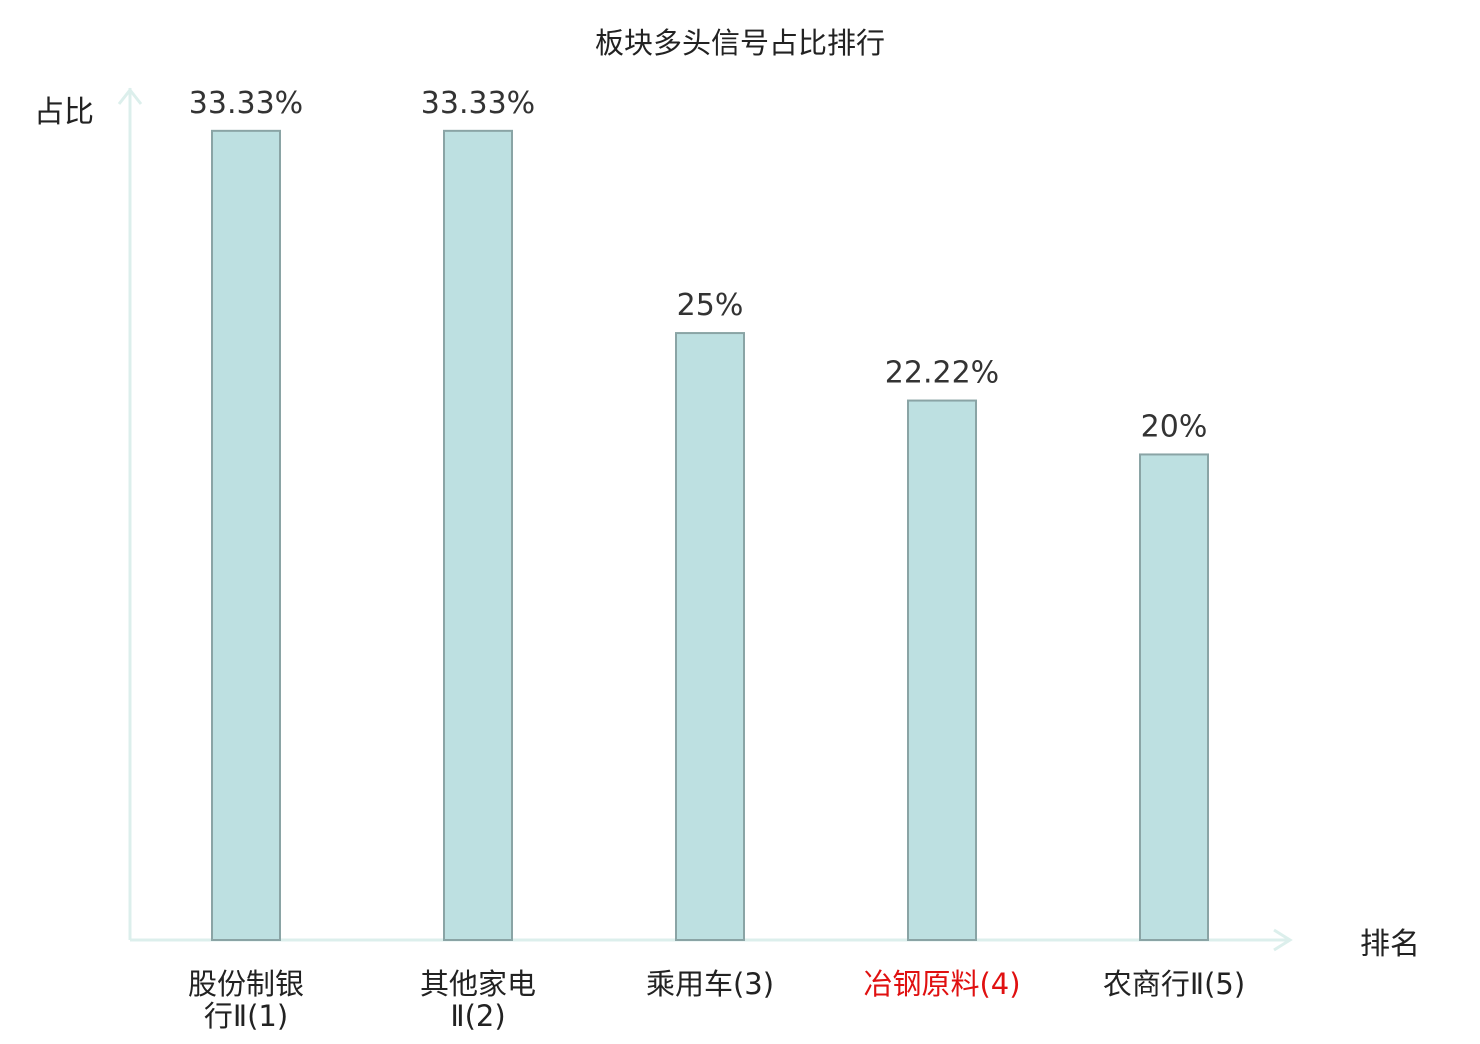 The width and height of the screenshot is (1480, 1044). I want to click on data-label: 22.22%, so click(942, 373).